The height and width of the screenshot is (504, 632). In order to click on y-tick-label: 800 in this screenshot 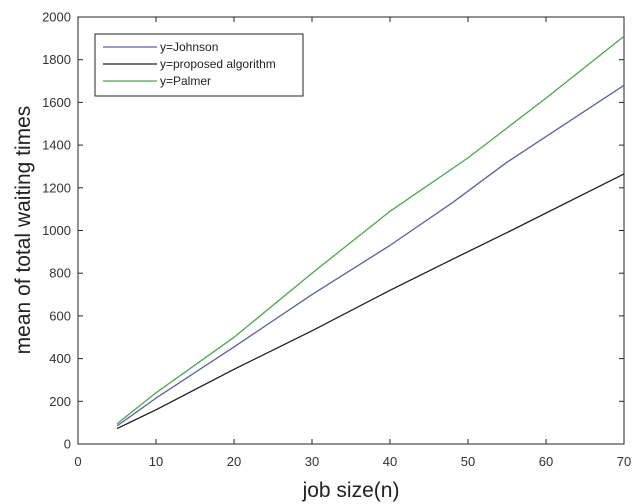, I will do `click(60, 273)`.